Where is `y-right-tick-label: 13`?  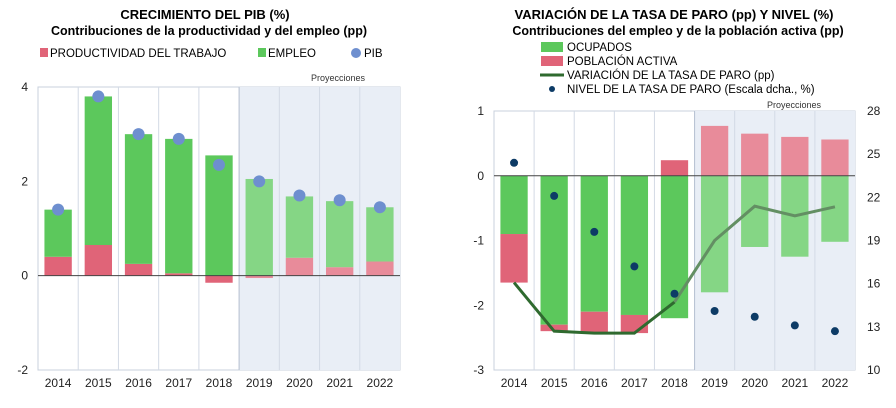 y-right-tick-label: 13 is located at coordinates (874, 327).